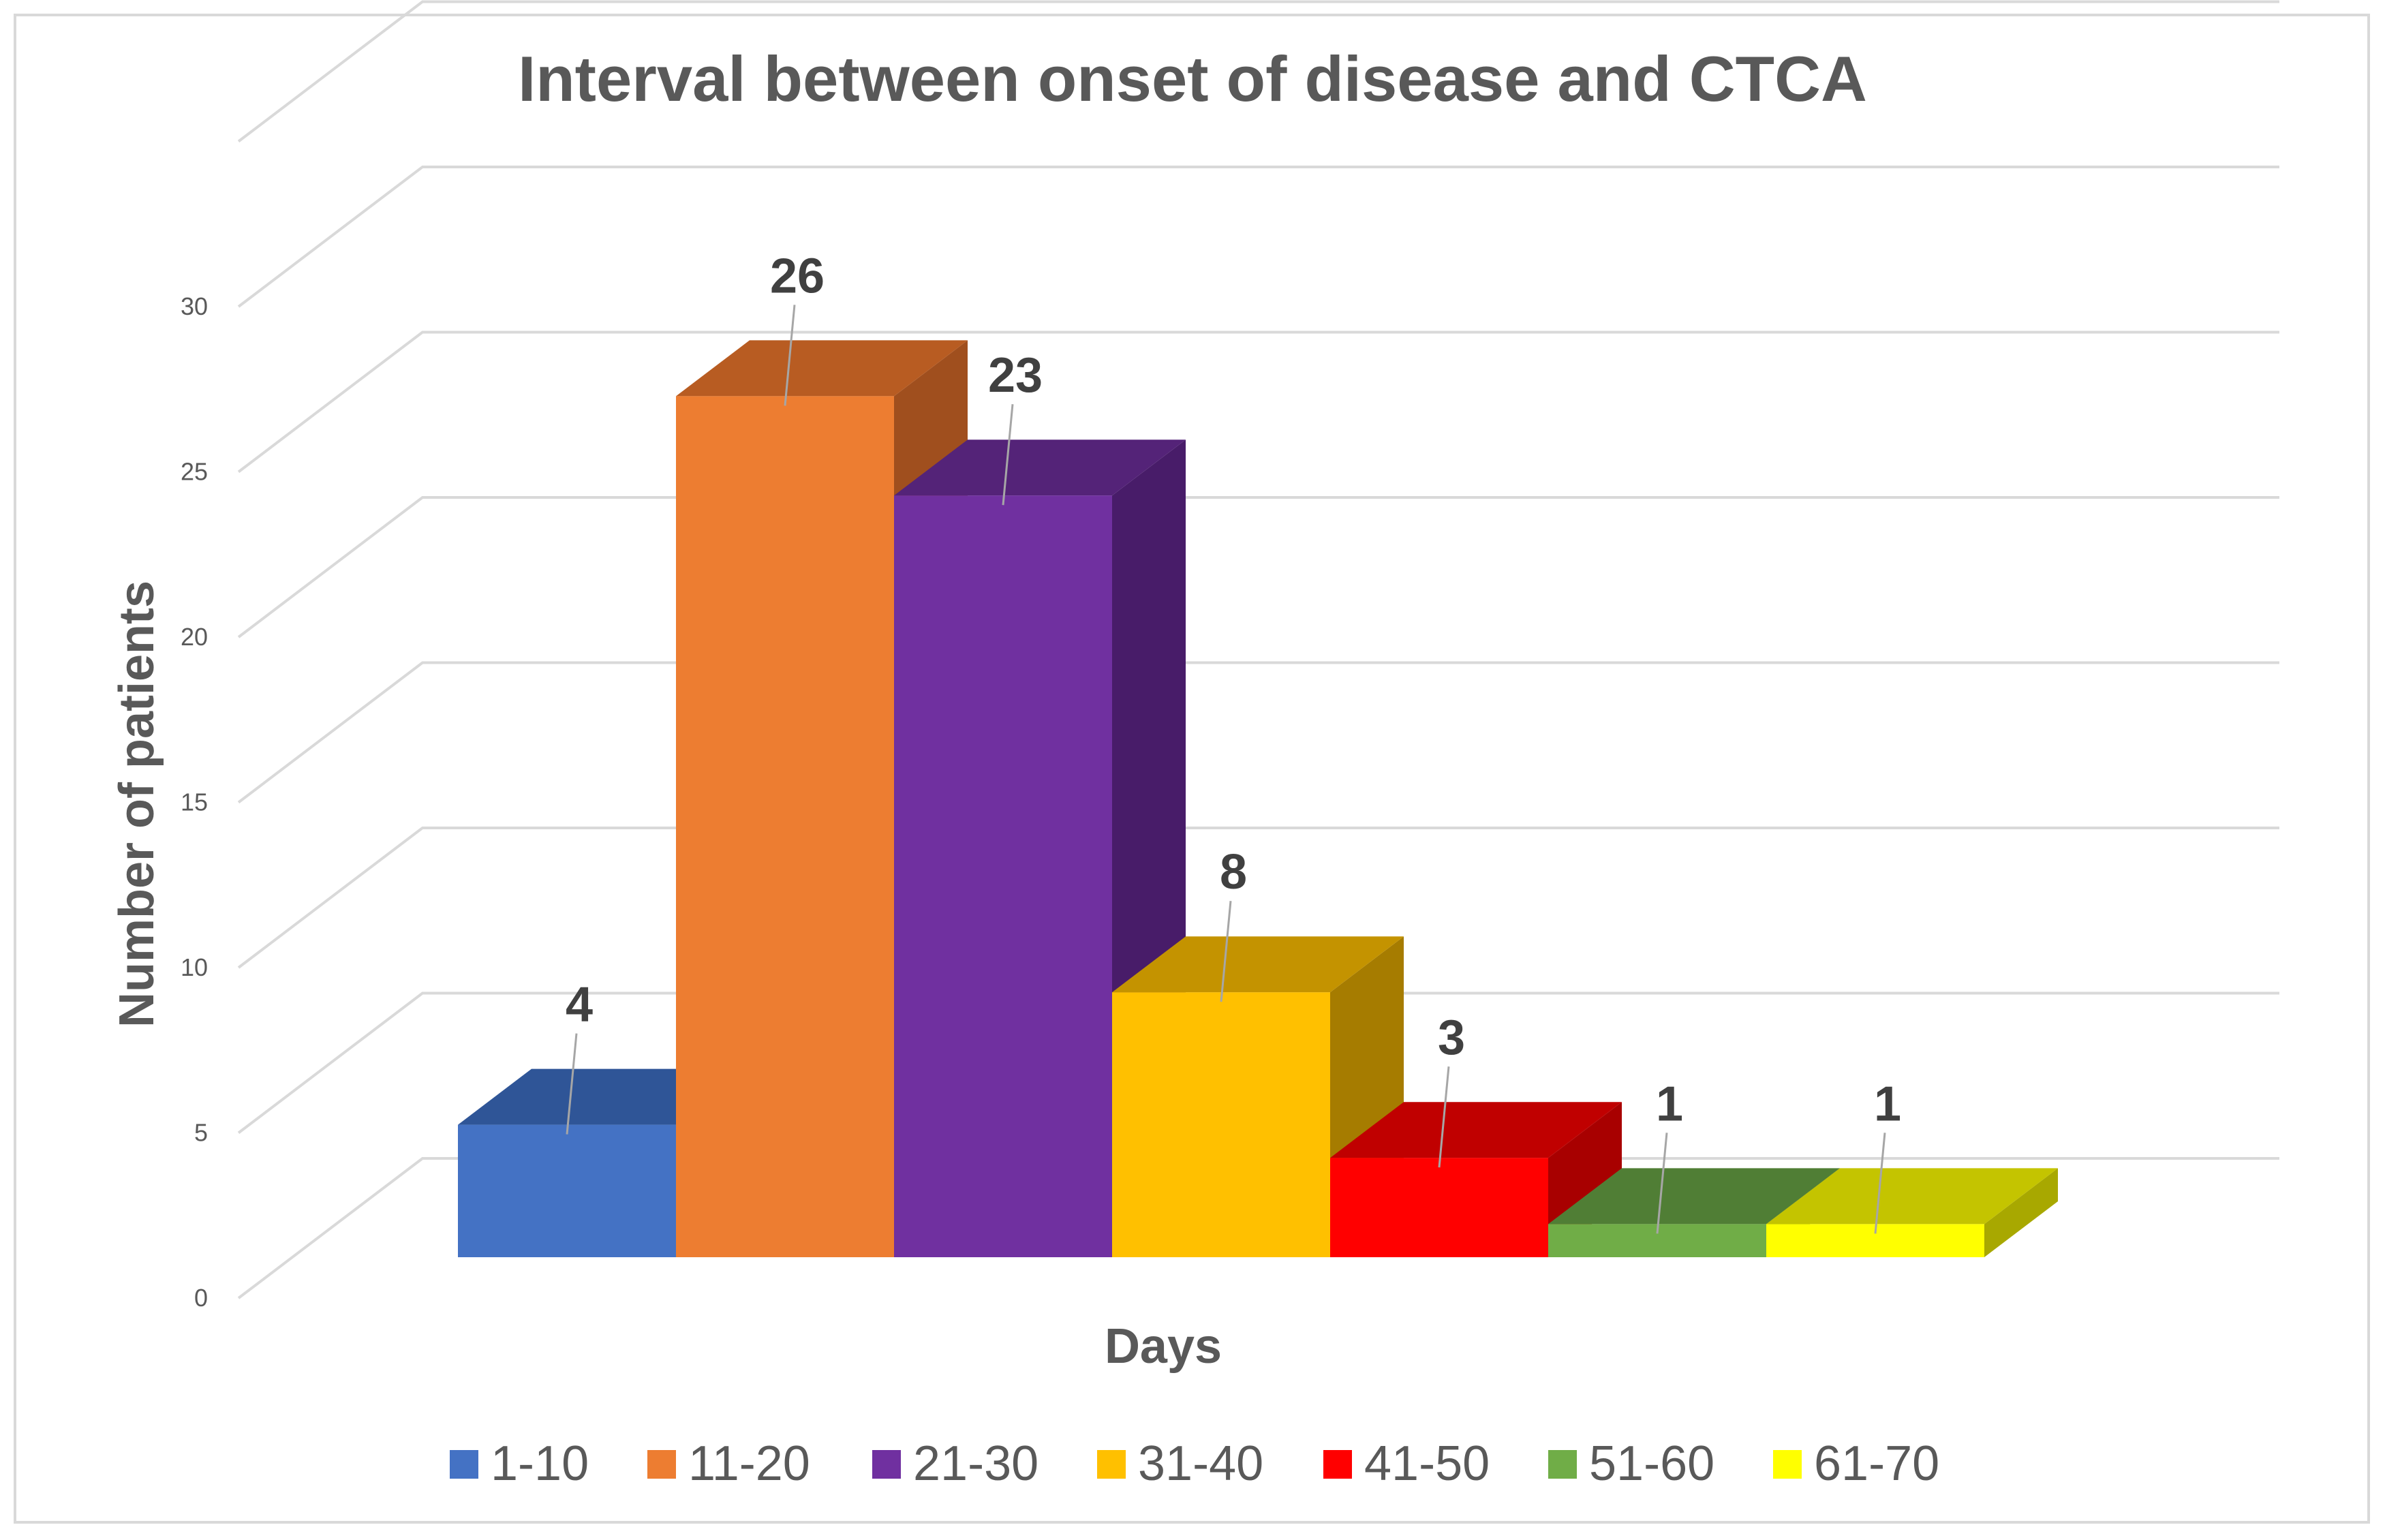  Describe the element at coordinates (1451, 1038) in the screenshot. I see `data-label: 3` at that location.